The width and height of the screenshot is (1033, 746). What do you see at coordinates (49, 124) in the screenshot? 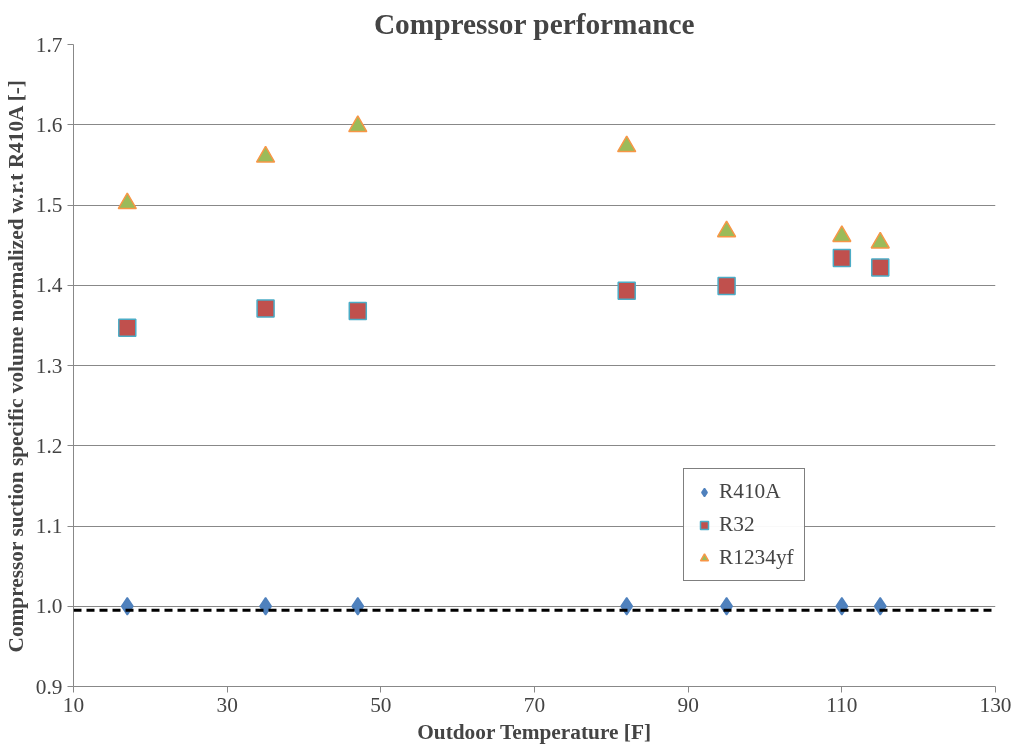
I see `y-tick-label: 1.6` at bounding box center [49, 124].